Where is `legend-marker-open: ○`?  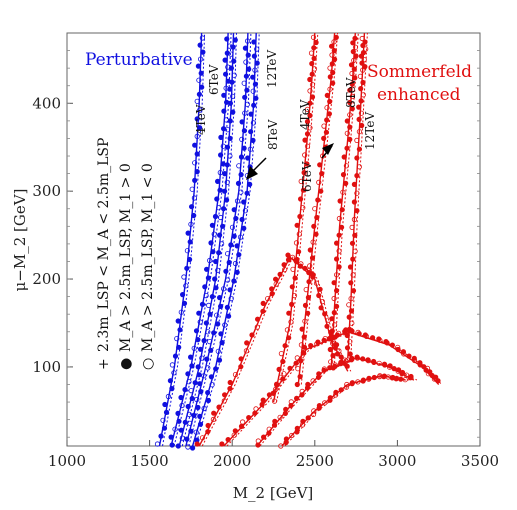 legend-marker-open: ○ is located at coordinates (148, 364).